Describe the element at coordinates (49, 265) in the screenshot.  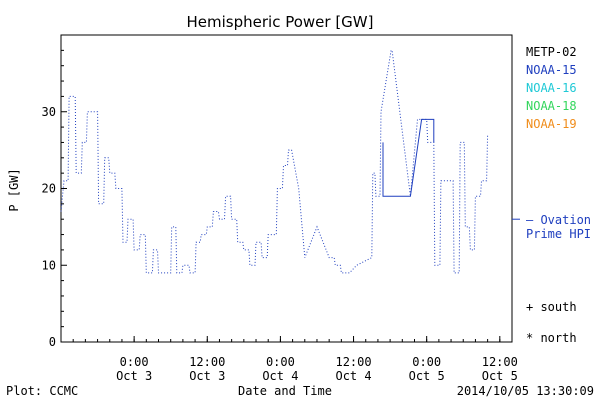
I see `y-tick-label: 10` at that location.